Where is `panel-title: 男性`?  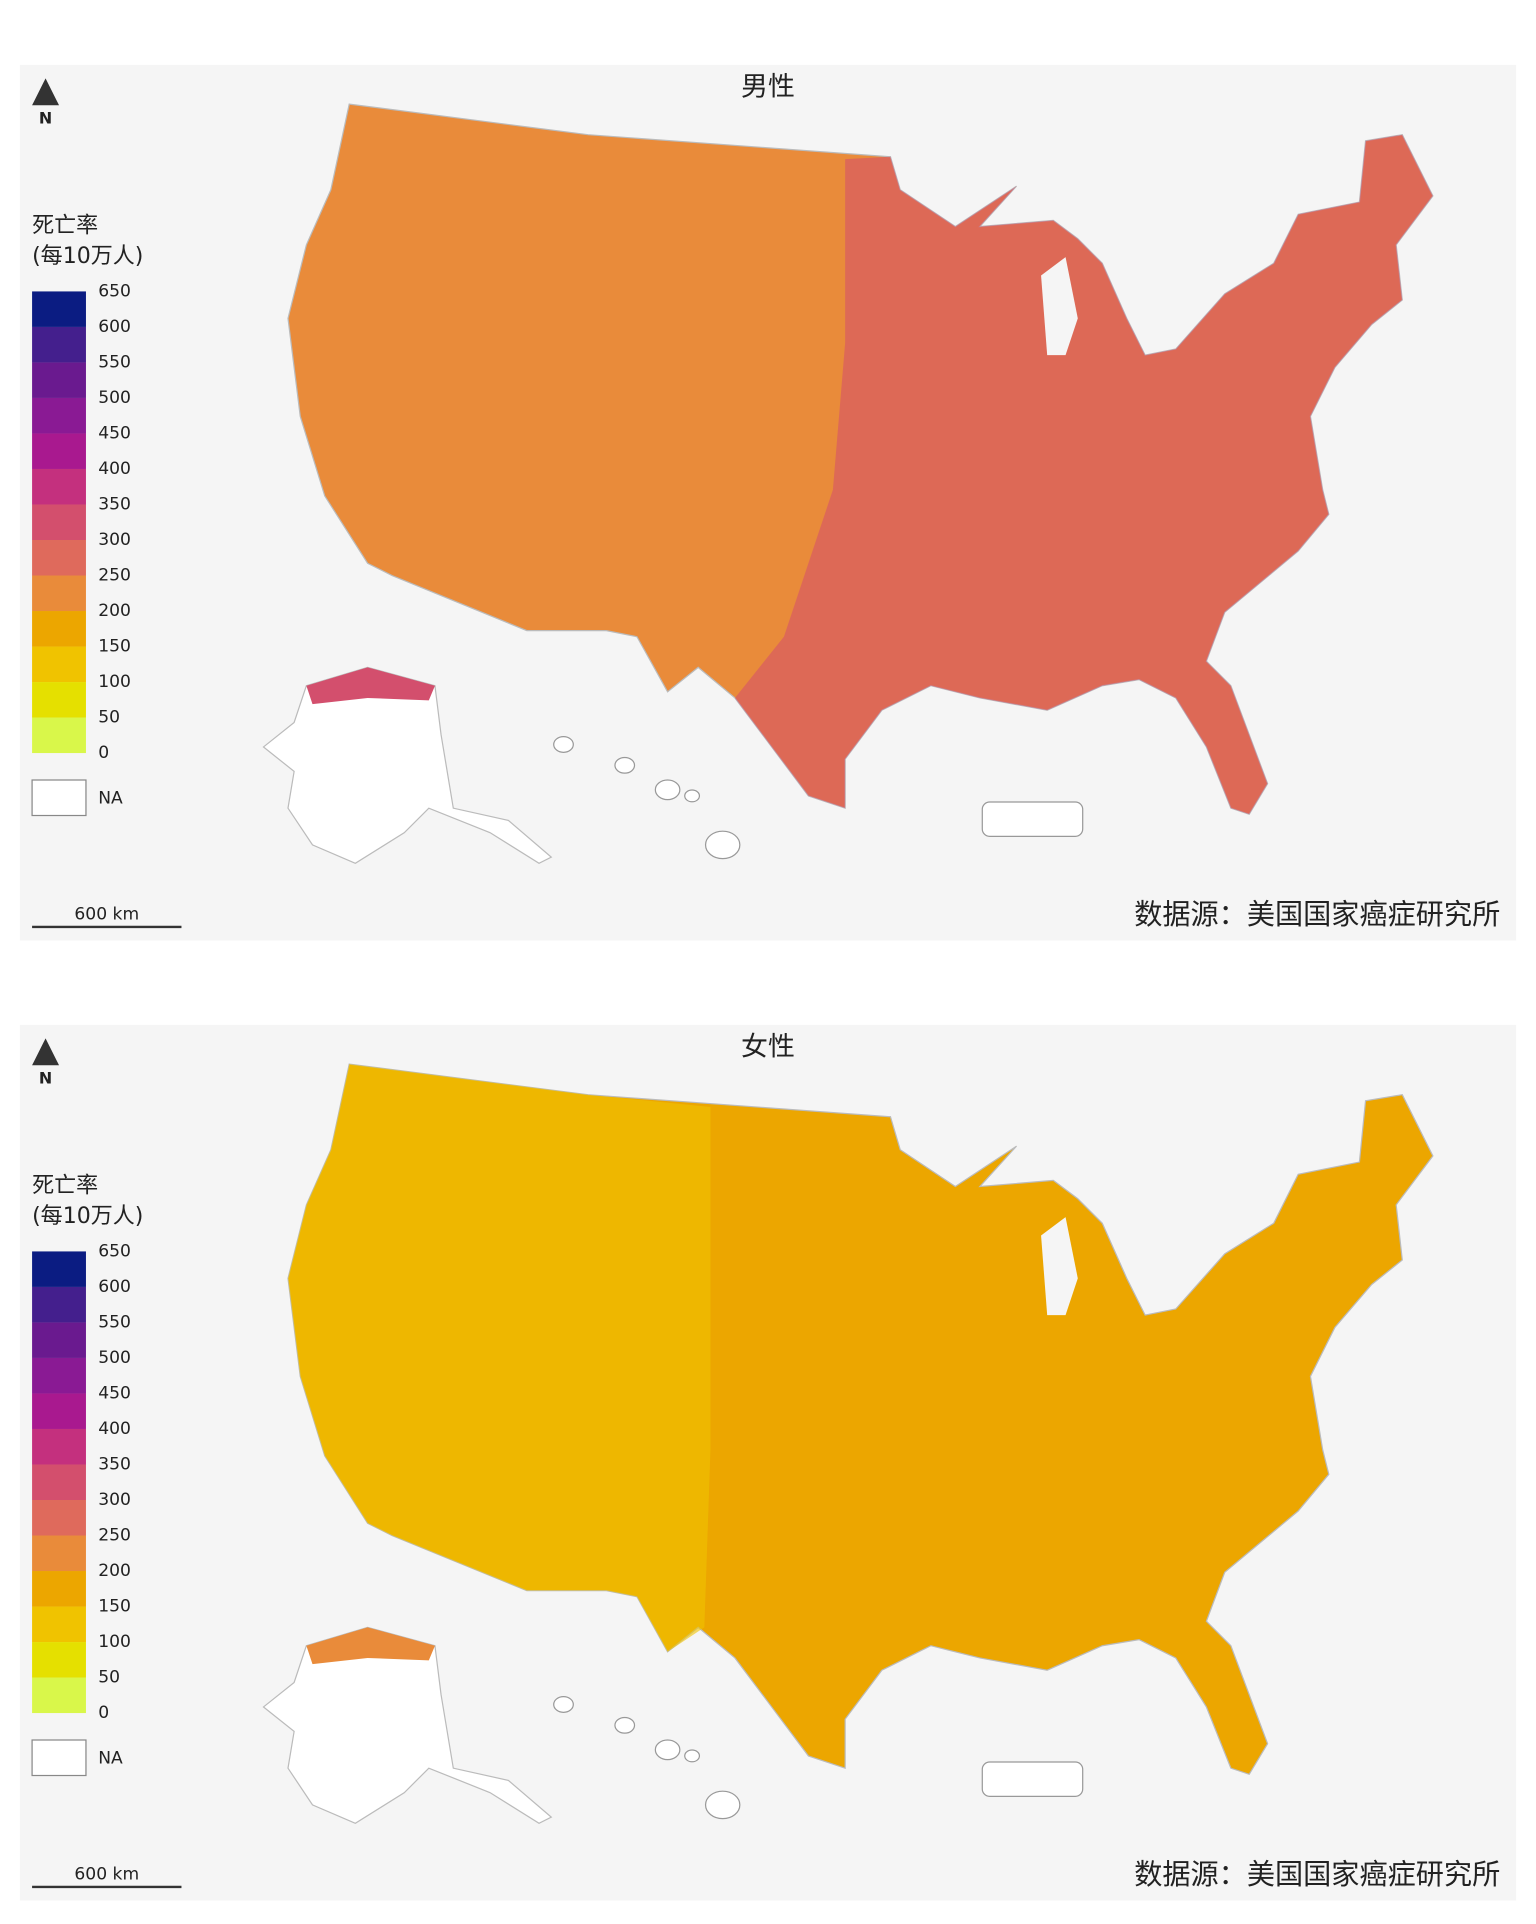
panel-title: 男性 is located at coordinates (768, 87).